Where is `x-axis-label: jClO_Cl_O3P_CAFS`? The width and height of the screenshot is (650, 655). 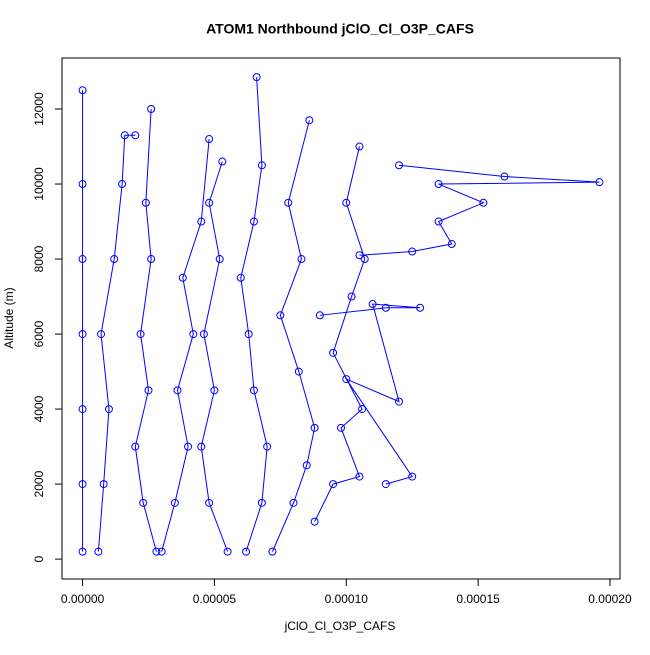 x-axis-label: jClO_Cl_O3P_CAFS is located at coordinates (340, 626).